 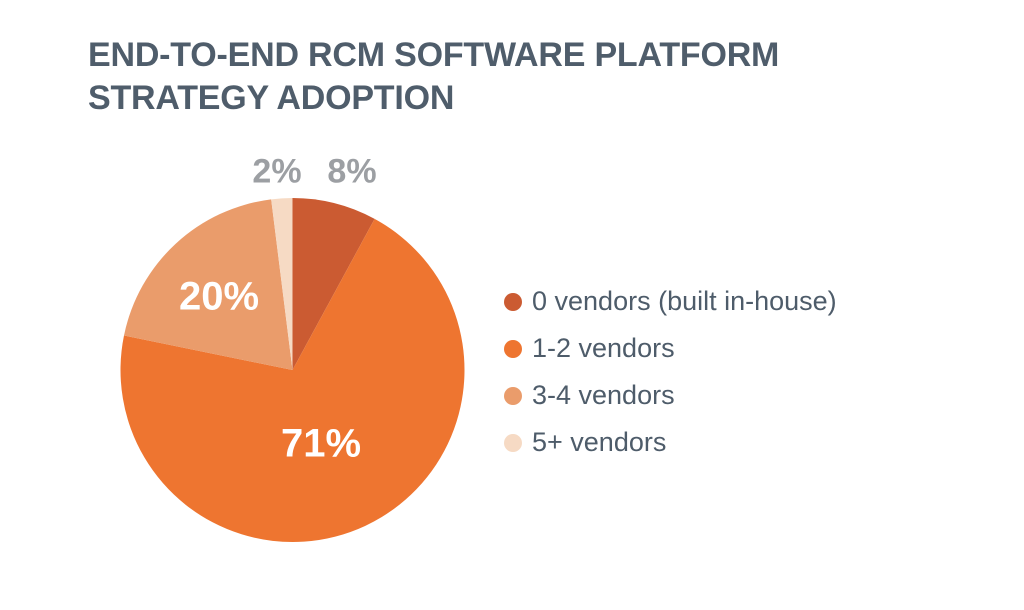 I want to click on pie-percent-label-5plus-vendors: 2%, so click(x=277, y=171).